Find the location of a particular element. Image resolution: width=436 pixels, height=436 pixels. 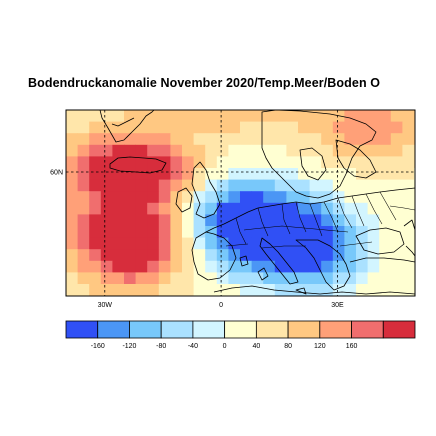

colorbar-tick-label: -160 is located at coordinates (98, 346).